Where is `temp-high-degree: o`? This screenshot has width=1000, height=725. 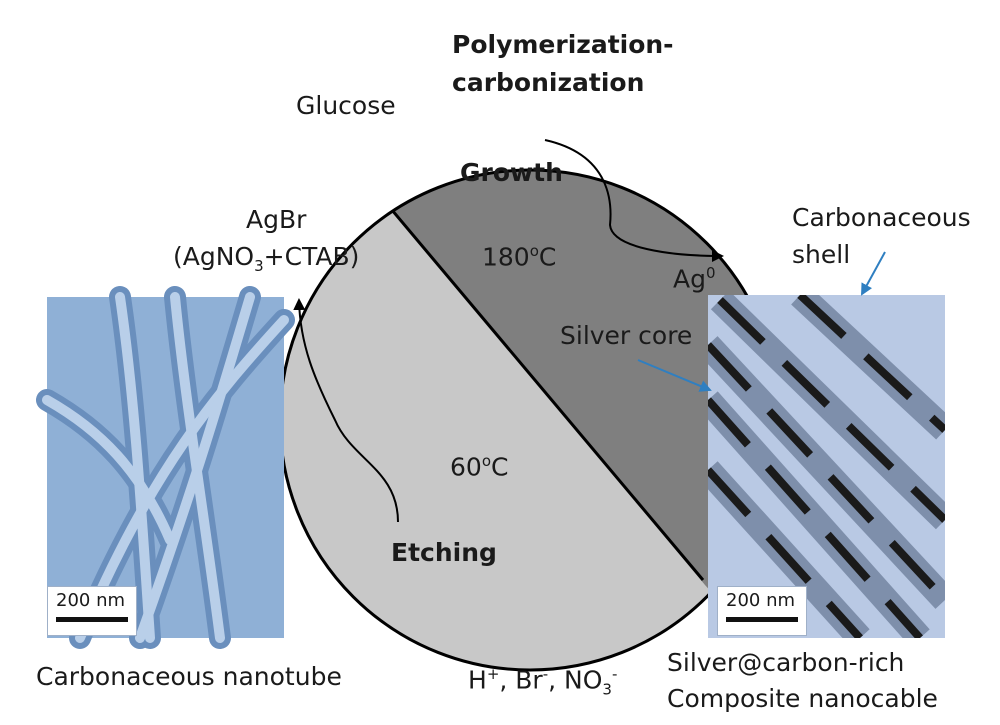 temp-high-degree: o is located at coordinates (534, 251).